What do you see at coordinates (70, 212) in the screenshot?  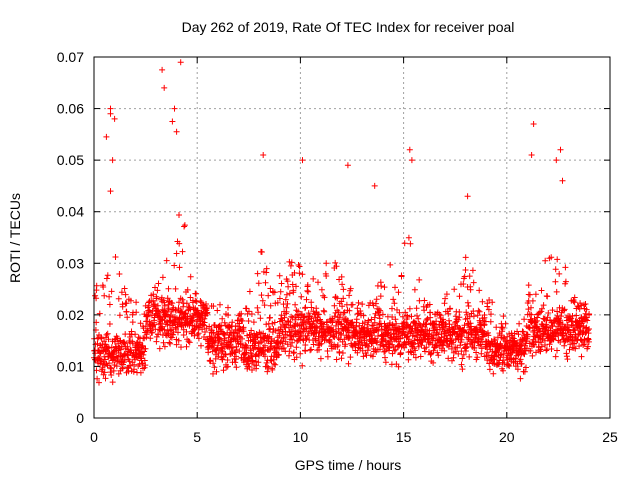 I see `y-tick-label: 0.04` at bounding box center [70, 212].